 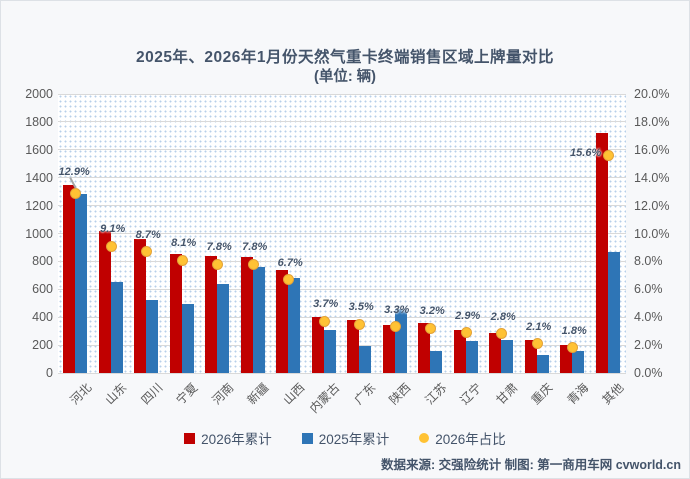 What do you see at coordinates (282, 321) in the screenshot?
I see `bar-2026-山西` at bounding box center [282, 321].